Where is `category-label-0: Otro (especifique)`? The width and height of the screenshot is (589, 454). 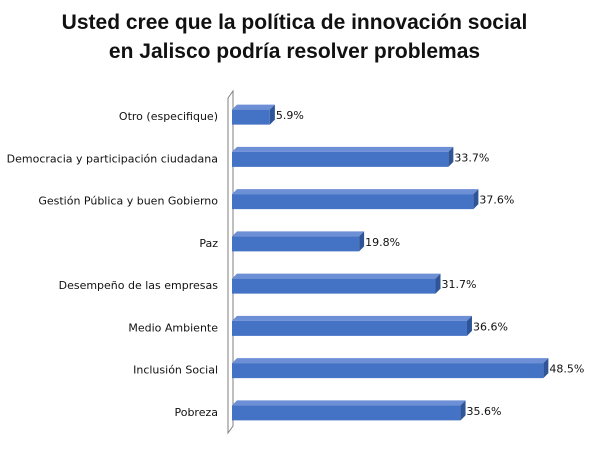 category-label-0: Otro (especifique) is located at coordinates (168, 116).